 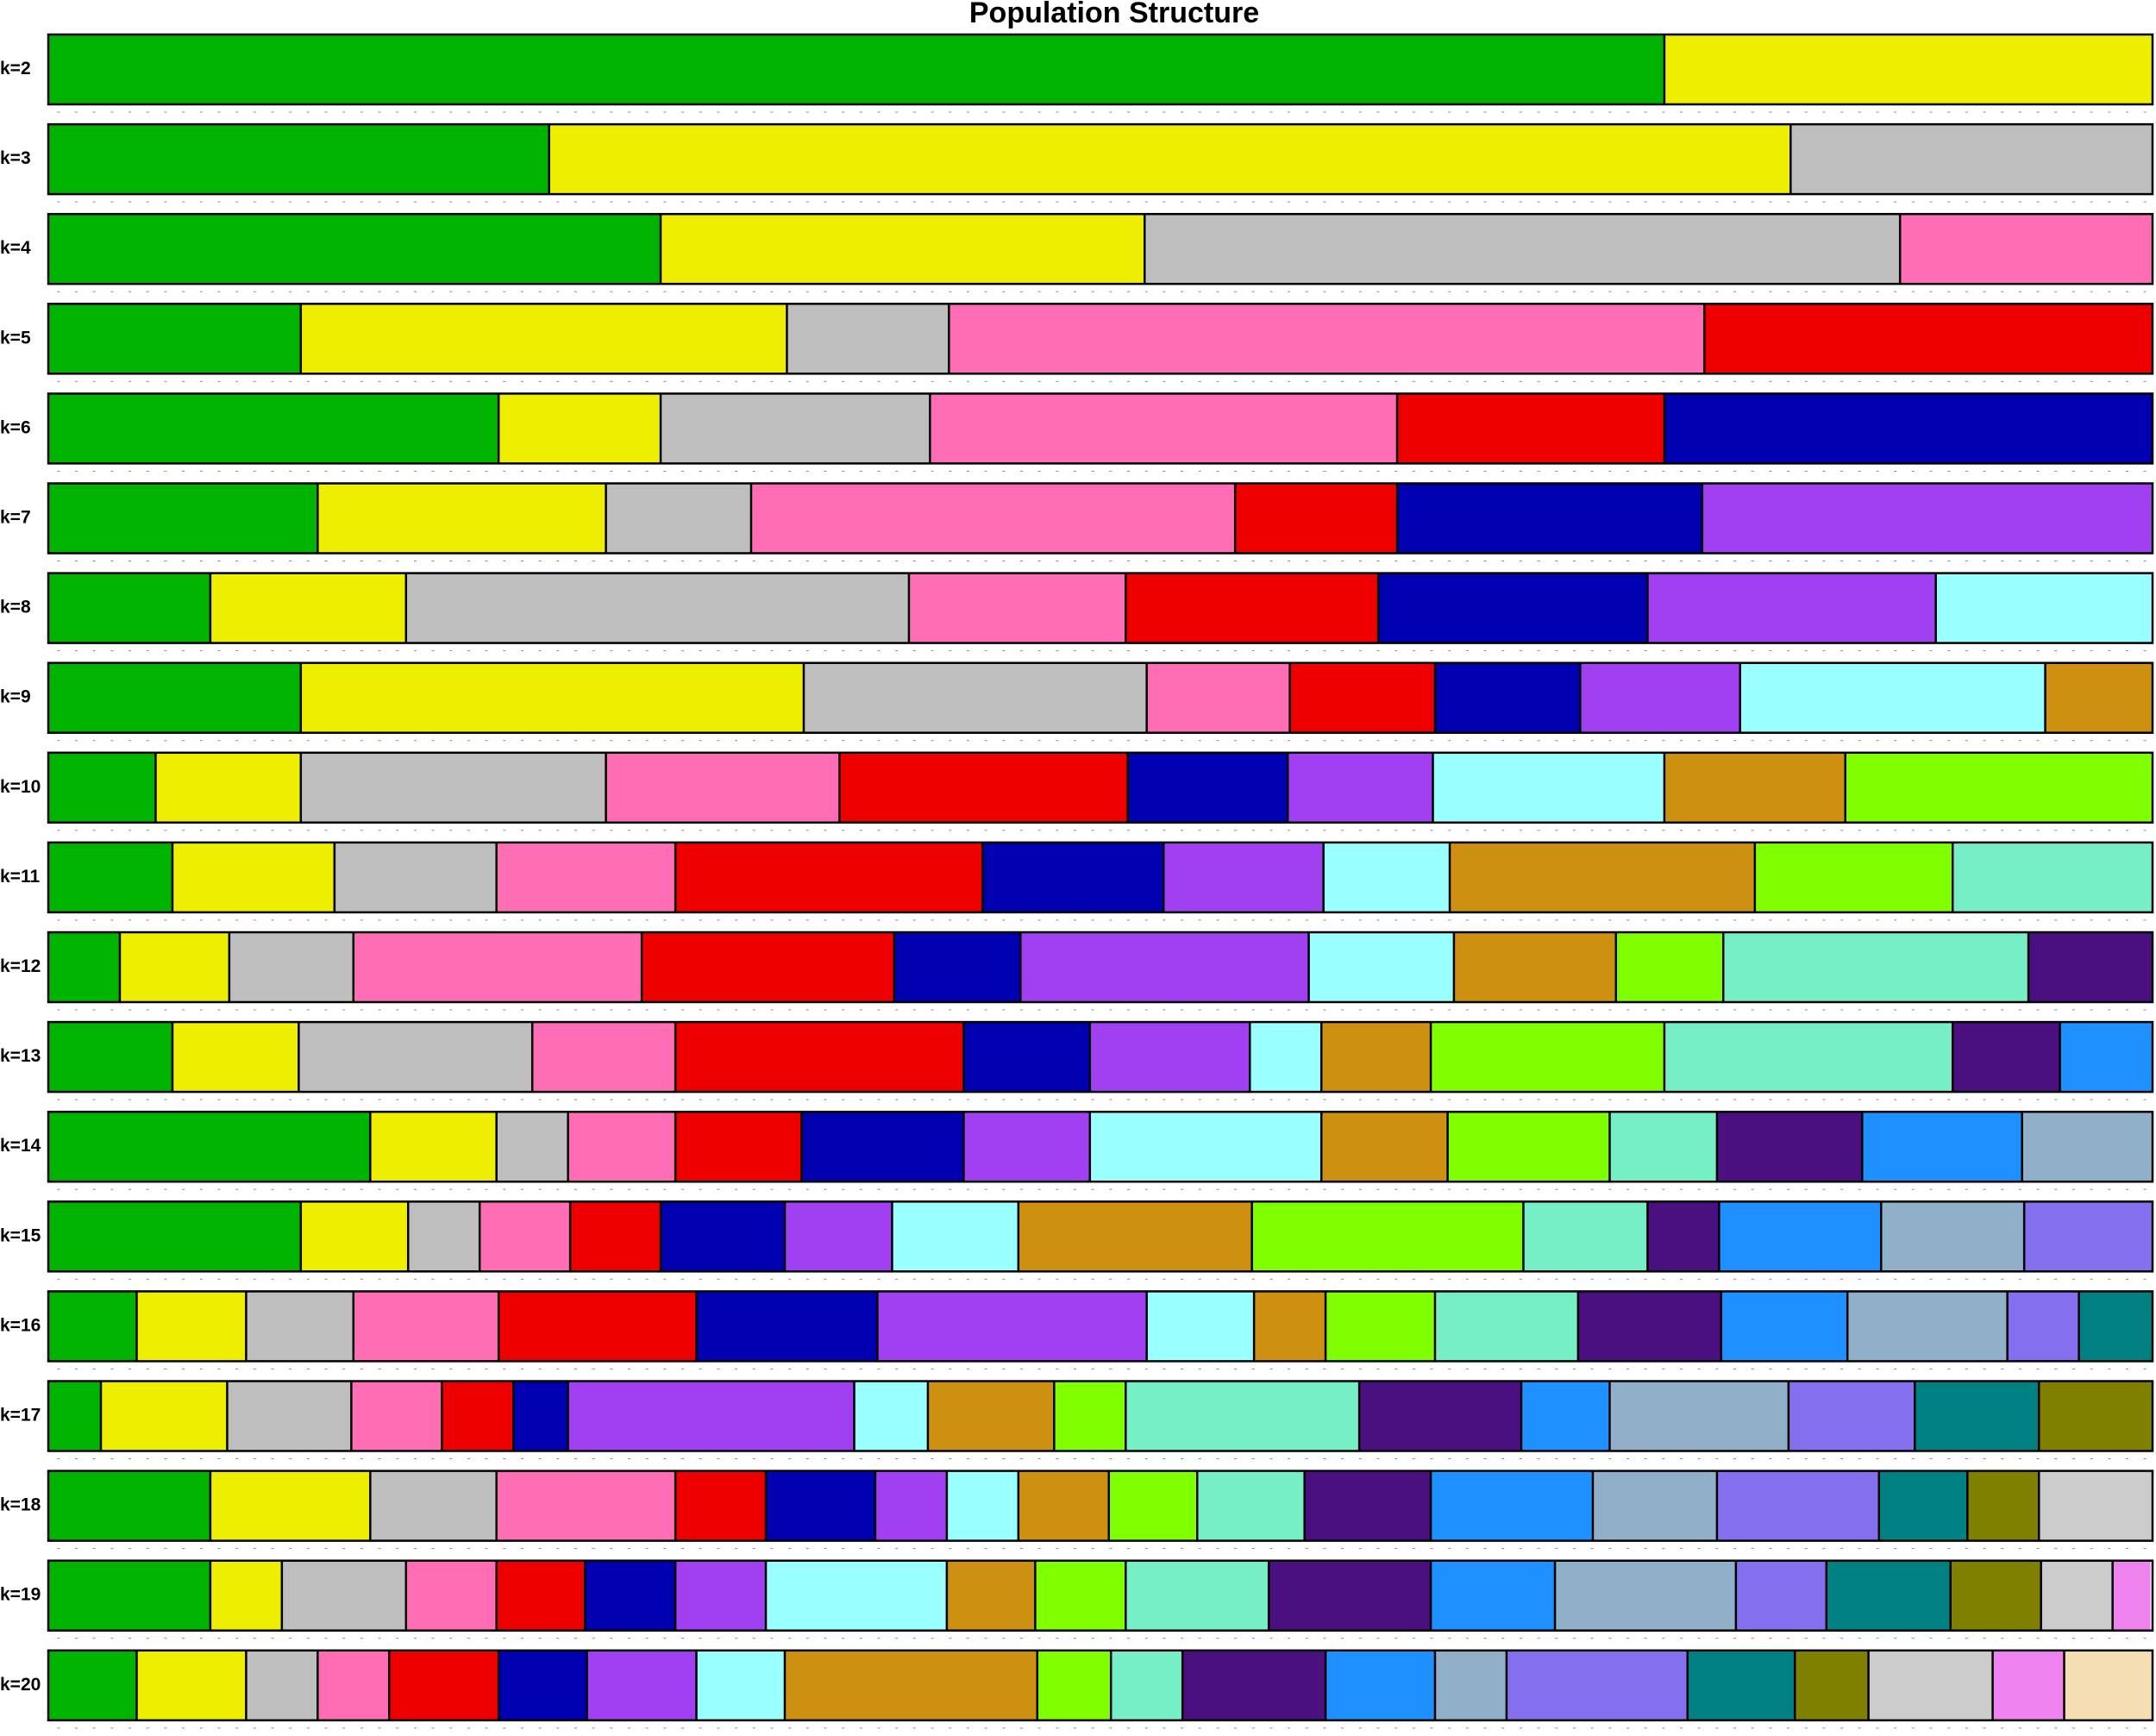 What do you see at coordinates (15, 518) in the screenshot?
I see `k-label: k=7` at bounding box center [15, 518].